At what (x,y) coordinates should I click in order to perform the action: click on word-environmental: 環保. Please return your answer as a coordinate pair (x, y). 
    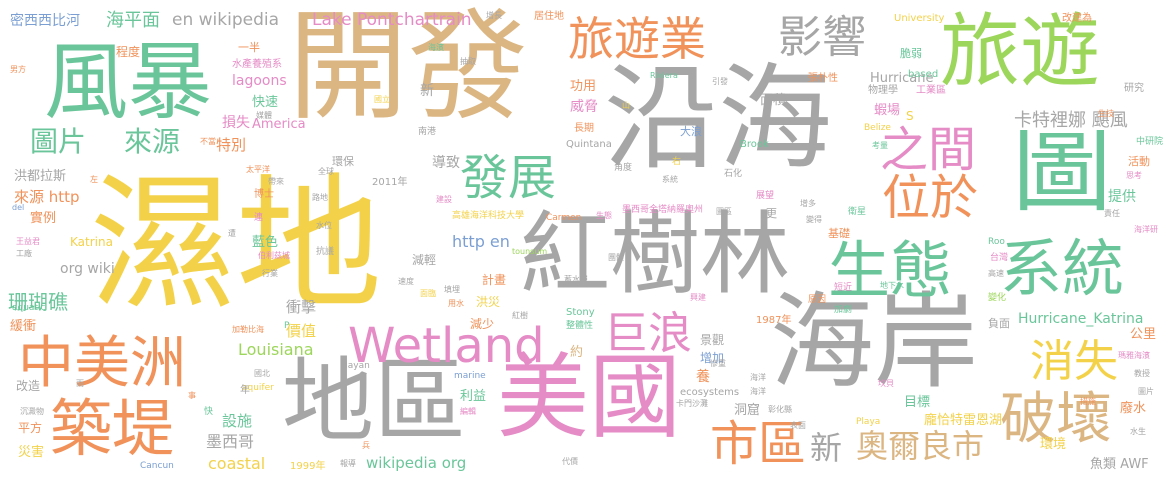
    Looking at the image, I should click on (343, 161).